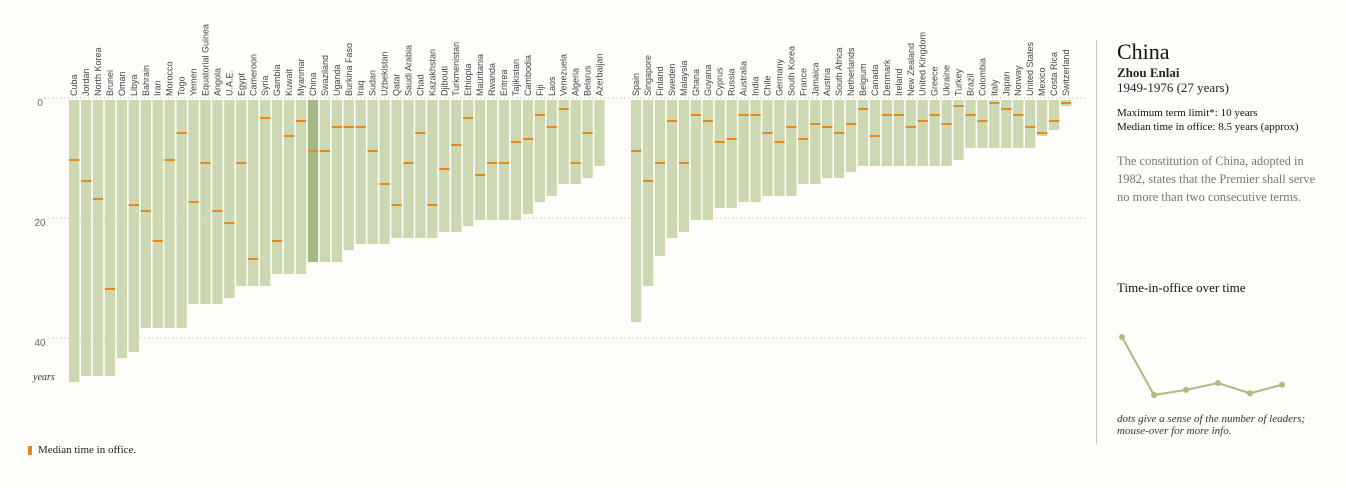 This screenshot has width=1346, height=488. Describe the element at coordinates (576, 82) in the screenshot. I see `country-label: Algeria` at that location.